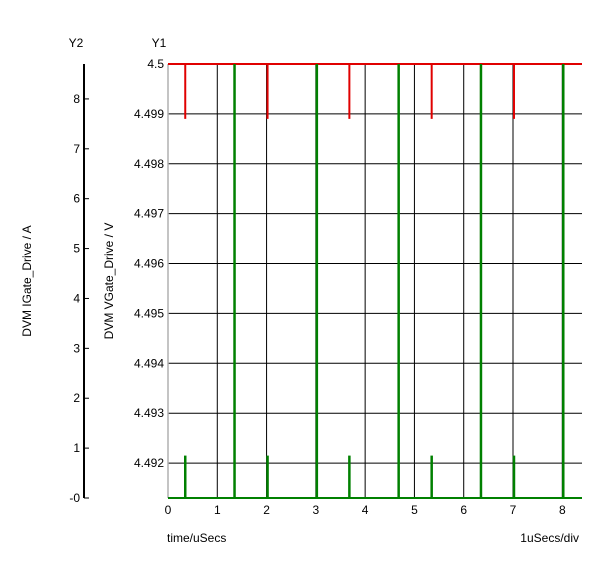 This screenshot has height=563, width=600. Describe the element at coordinates (109, 281) in the screenshot. I see `y1-axis-title: DVM VGate_Drive / V` at that location.